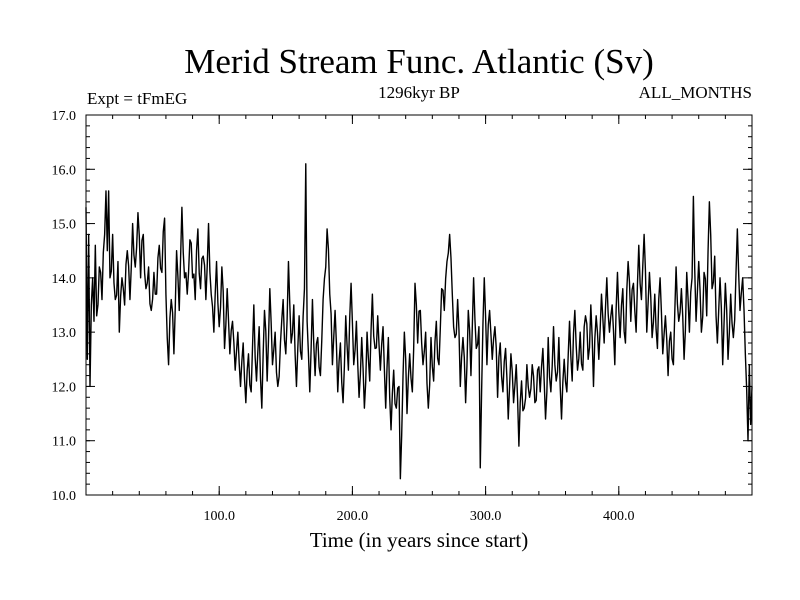  Describe the element at coordinates (137, 98) in the screenshot. I see `experiment-label: Expt = tFmEG` at that location.